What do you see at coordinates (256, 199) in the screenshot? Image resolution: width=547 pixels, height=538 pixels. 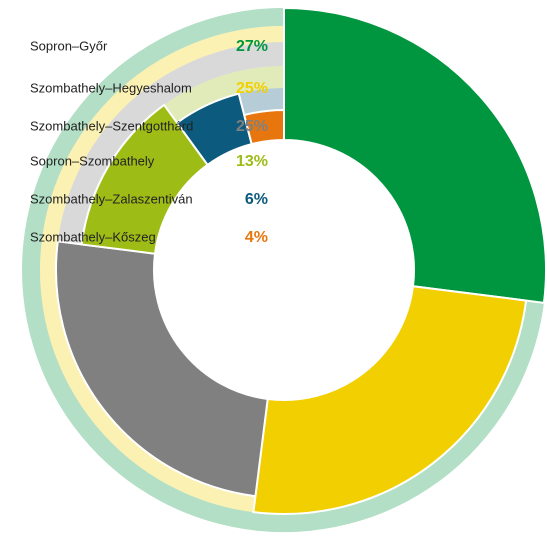 I see `legend-value: 6%` at bounding box center [256, 199].